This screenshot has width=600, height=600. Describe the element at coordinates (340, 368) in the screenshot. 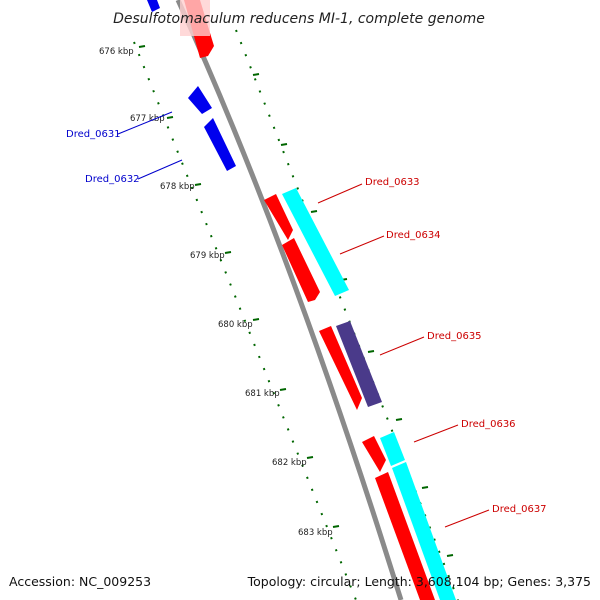

I see `forward-cds-c` at that location.